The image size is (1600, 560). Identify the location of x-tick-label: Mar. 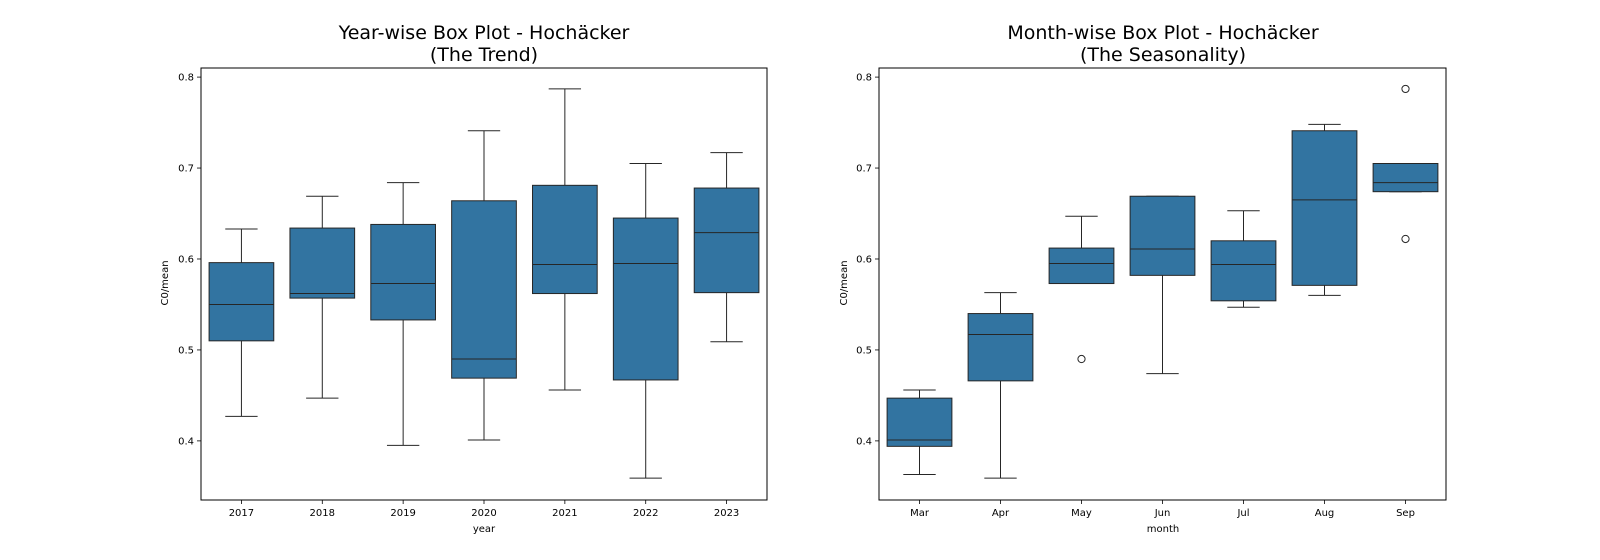
(920, 513).